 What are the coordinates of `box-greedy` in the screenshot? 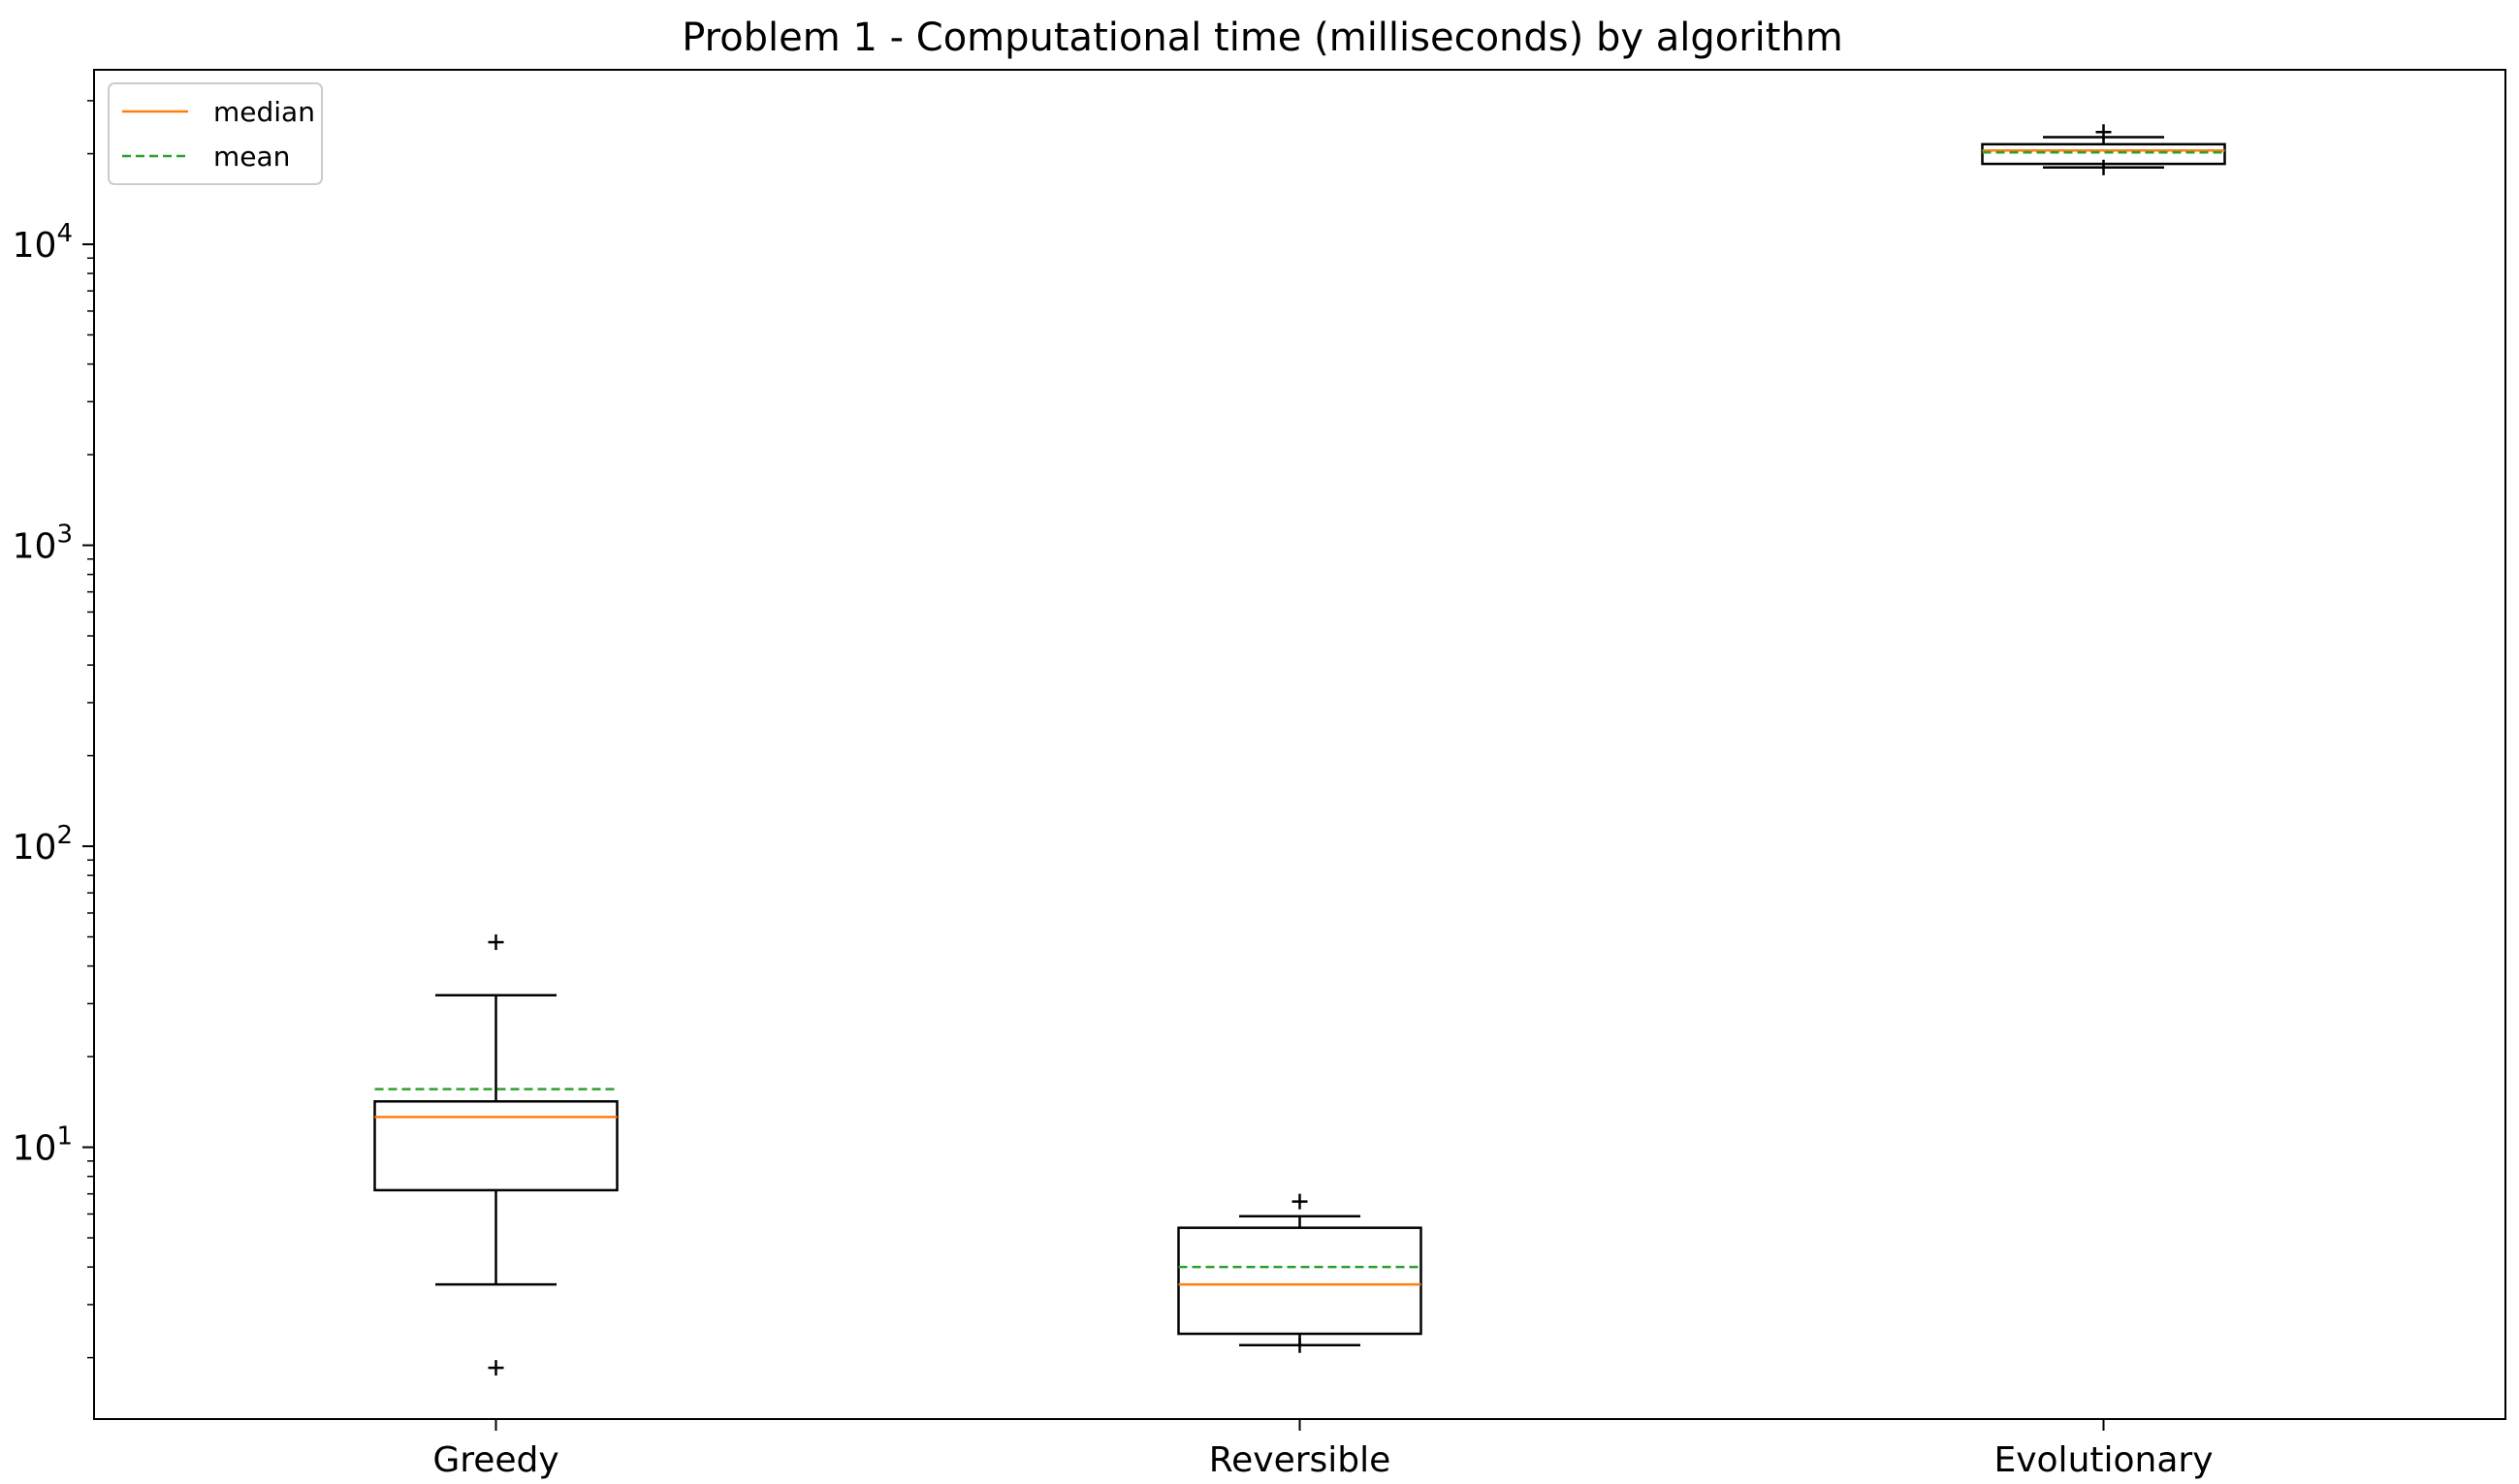 It's located at (496, 1155).